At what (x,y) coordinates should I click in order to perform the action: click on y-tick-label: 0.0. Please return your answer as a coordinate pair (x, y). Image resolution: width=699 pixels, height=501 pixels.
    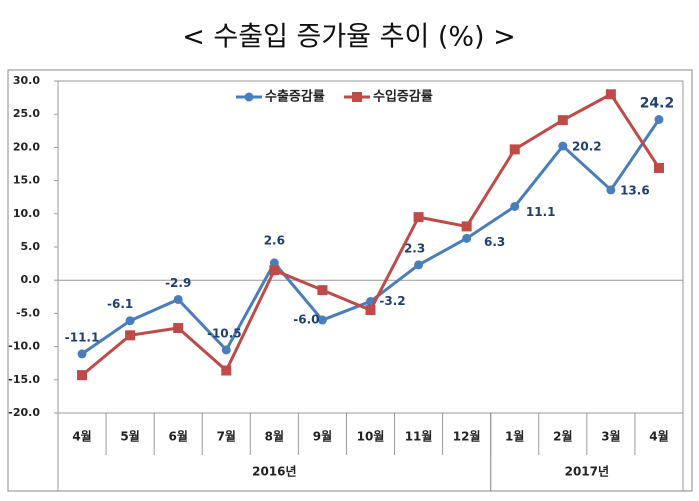
    Looking at the image, I should click on (31, 279).